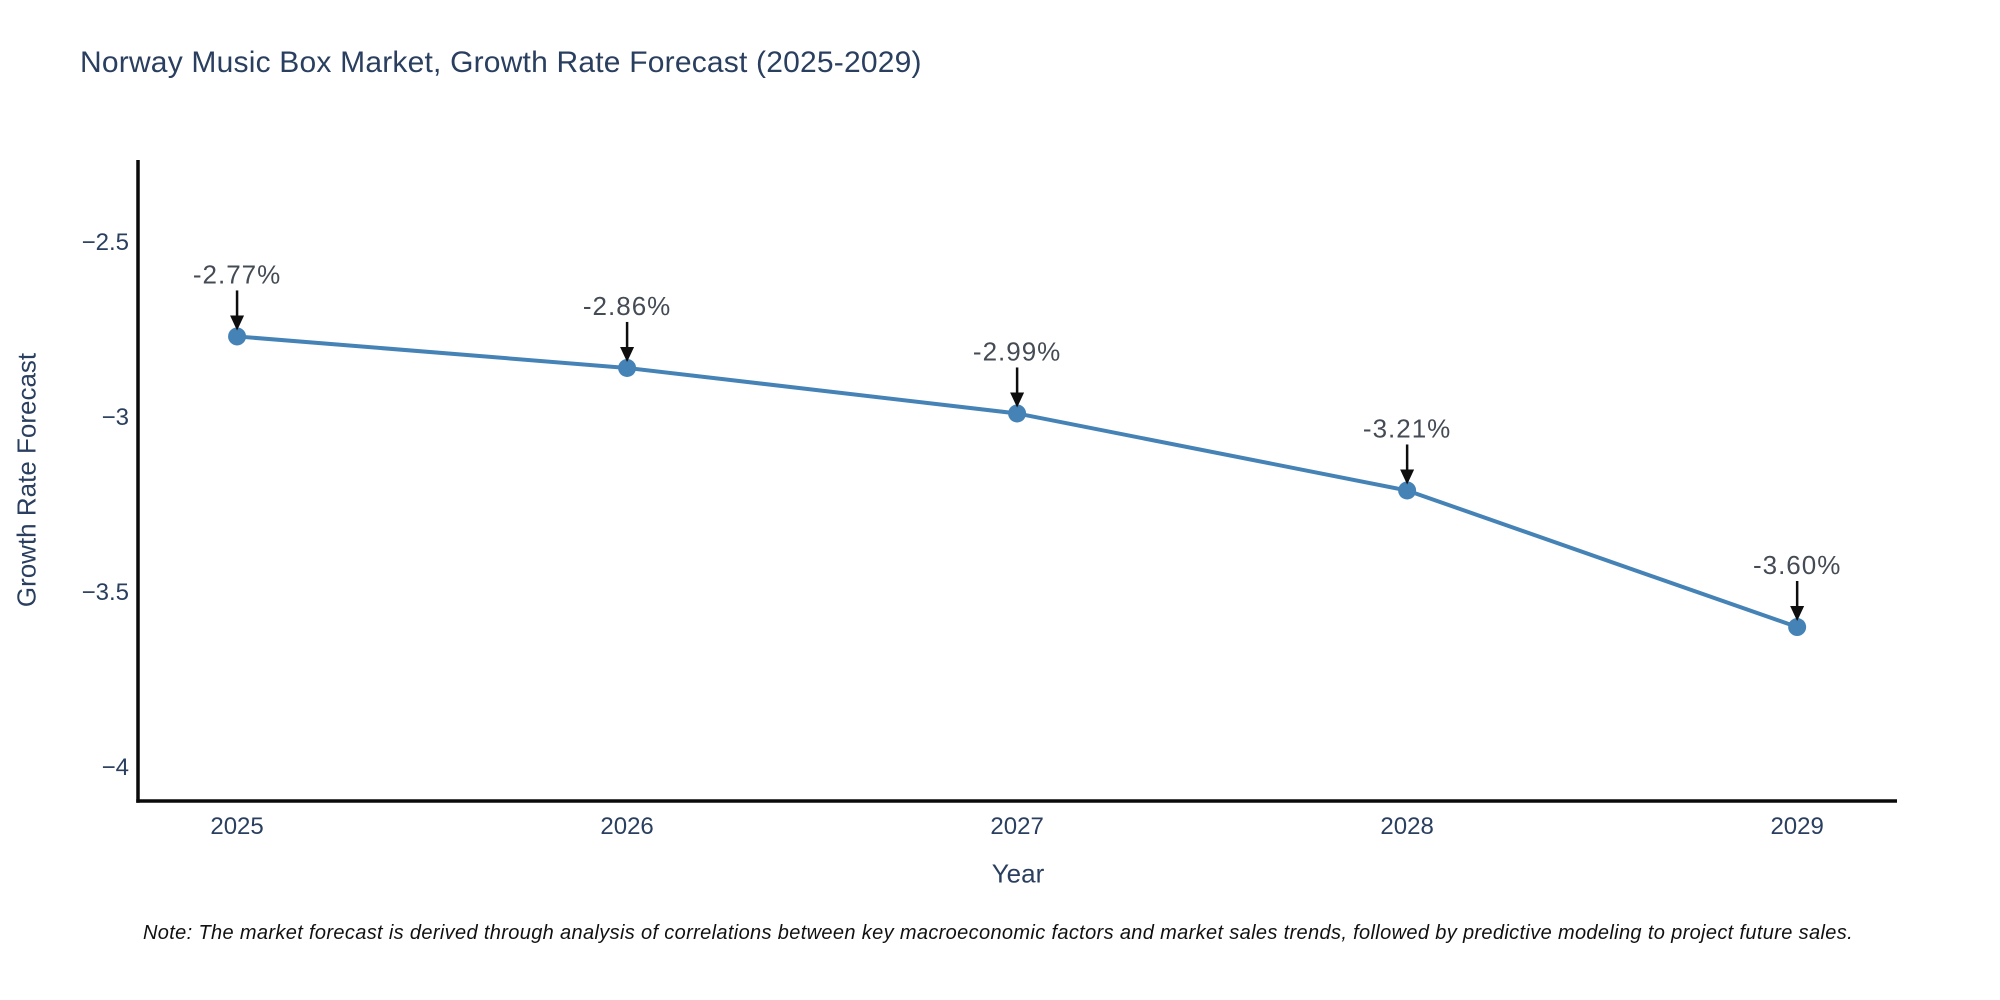  What do you see at coordinates (627, 306) in the screenshot?
I see `data-point-label: -2.86%` at bounding box center [627, 306].